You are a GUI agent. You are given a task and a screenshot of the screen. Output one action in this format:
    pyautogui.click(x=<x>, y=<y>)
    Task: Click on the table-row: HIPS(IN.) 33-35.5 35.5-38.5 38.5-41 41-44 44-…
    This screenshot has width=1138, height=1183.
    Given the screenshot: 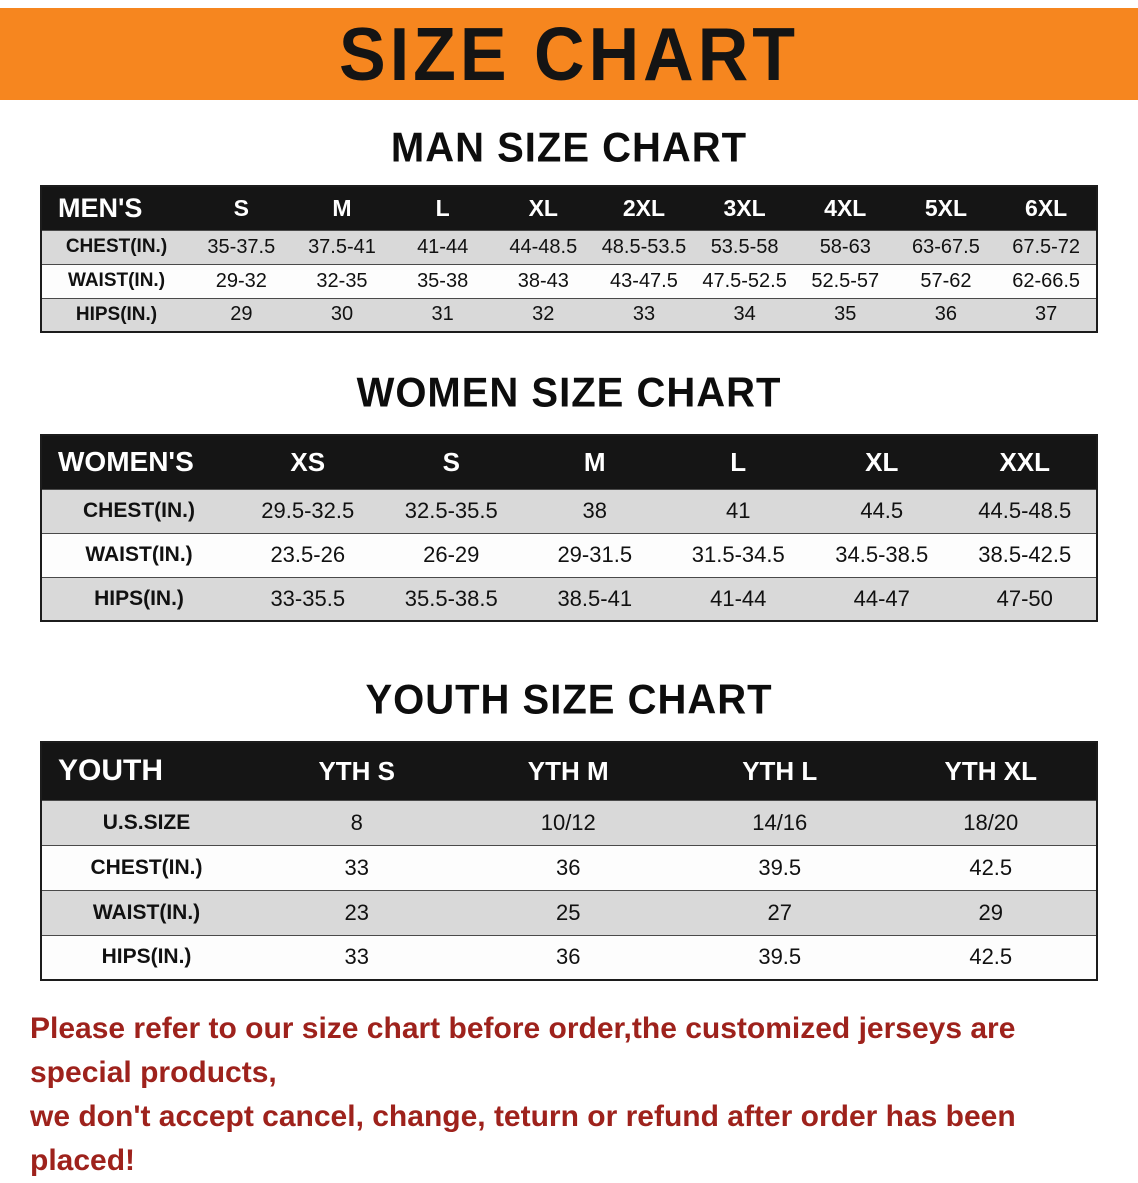 What is the action you would take?
    pyautogui.click(x=569, y=598)
    